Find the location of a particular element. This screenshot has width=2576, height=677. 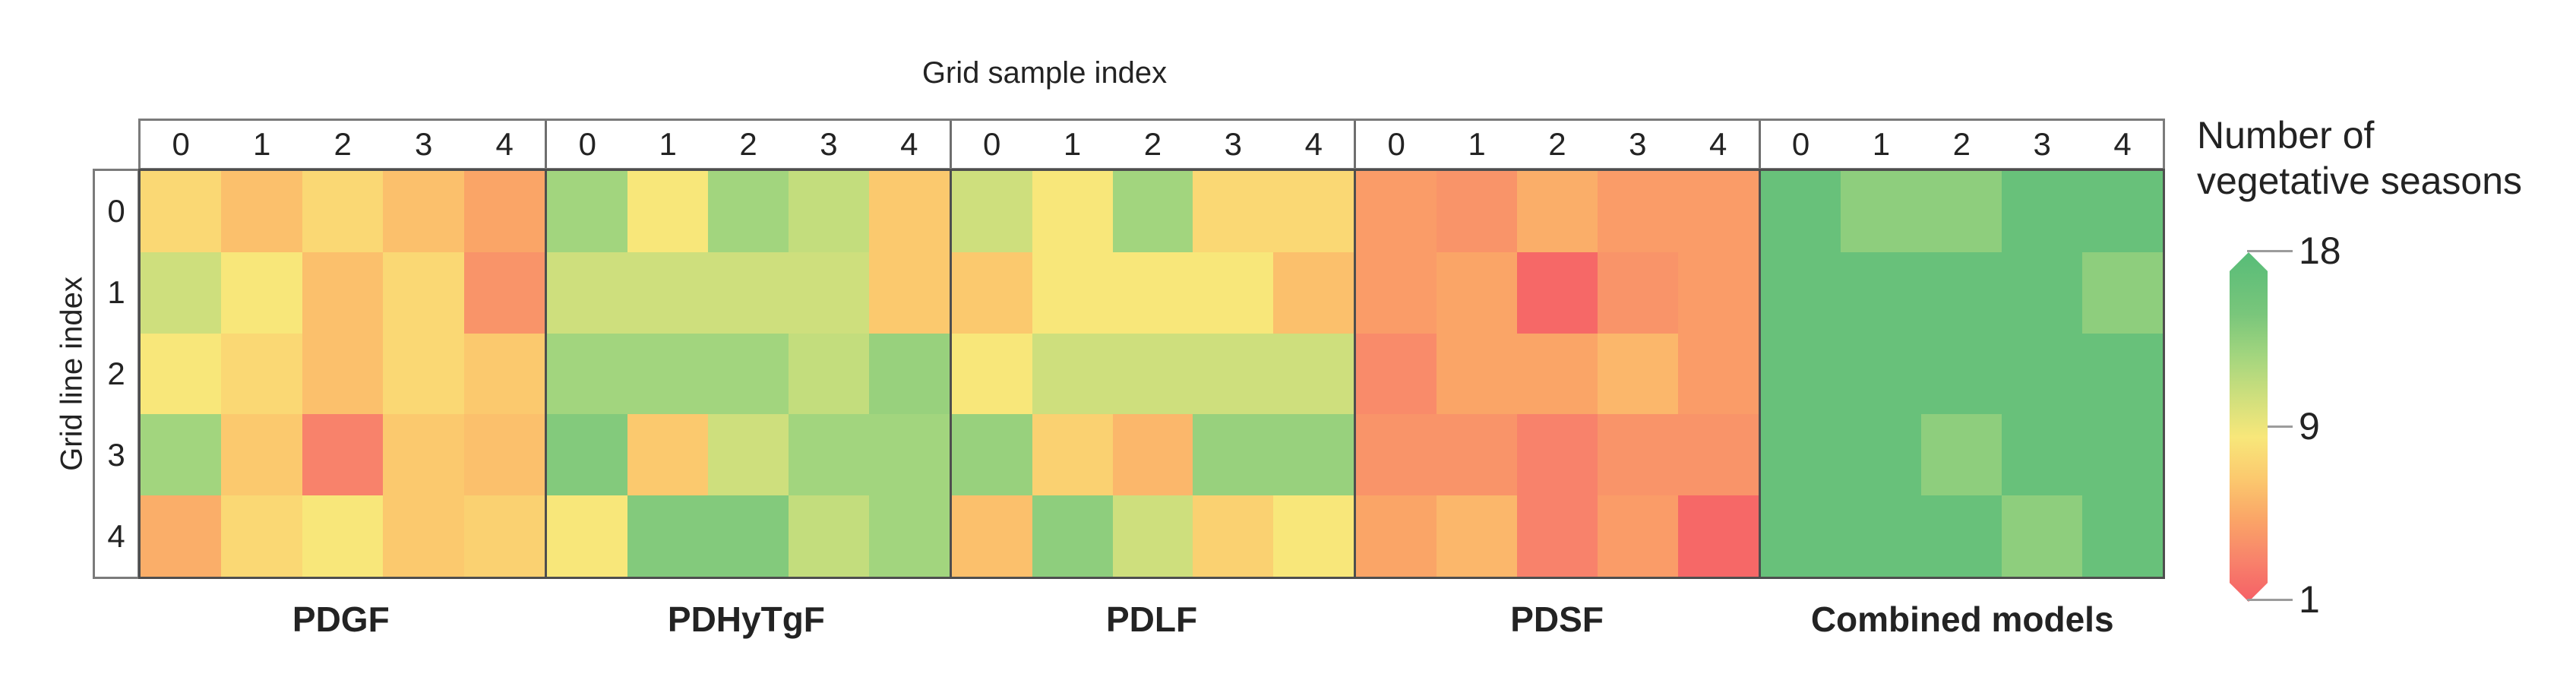

row-index-label: 1 is located at coordinates (116, 292).